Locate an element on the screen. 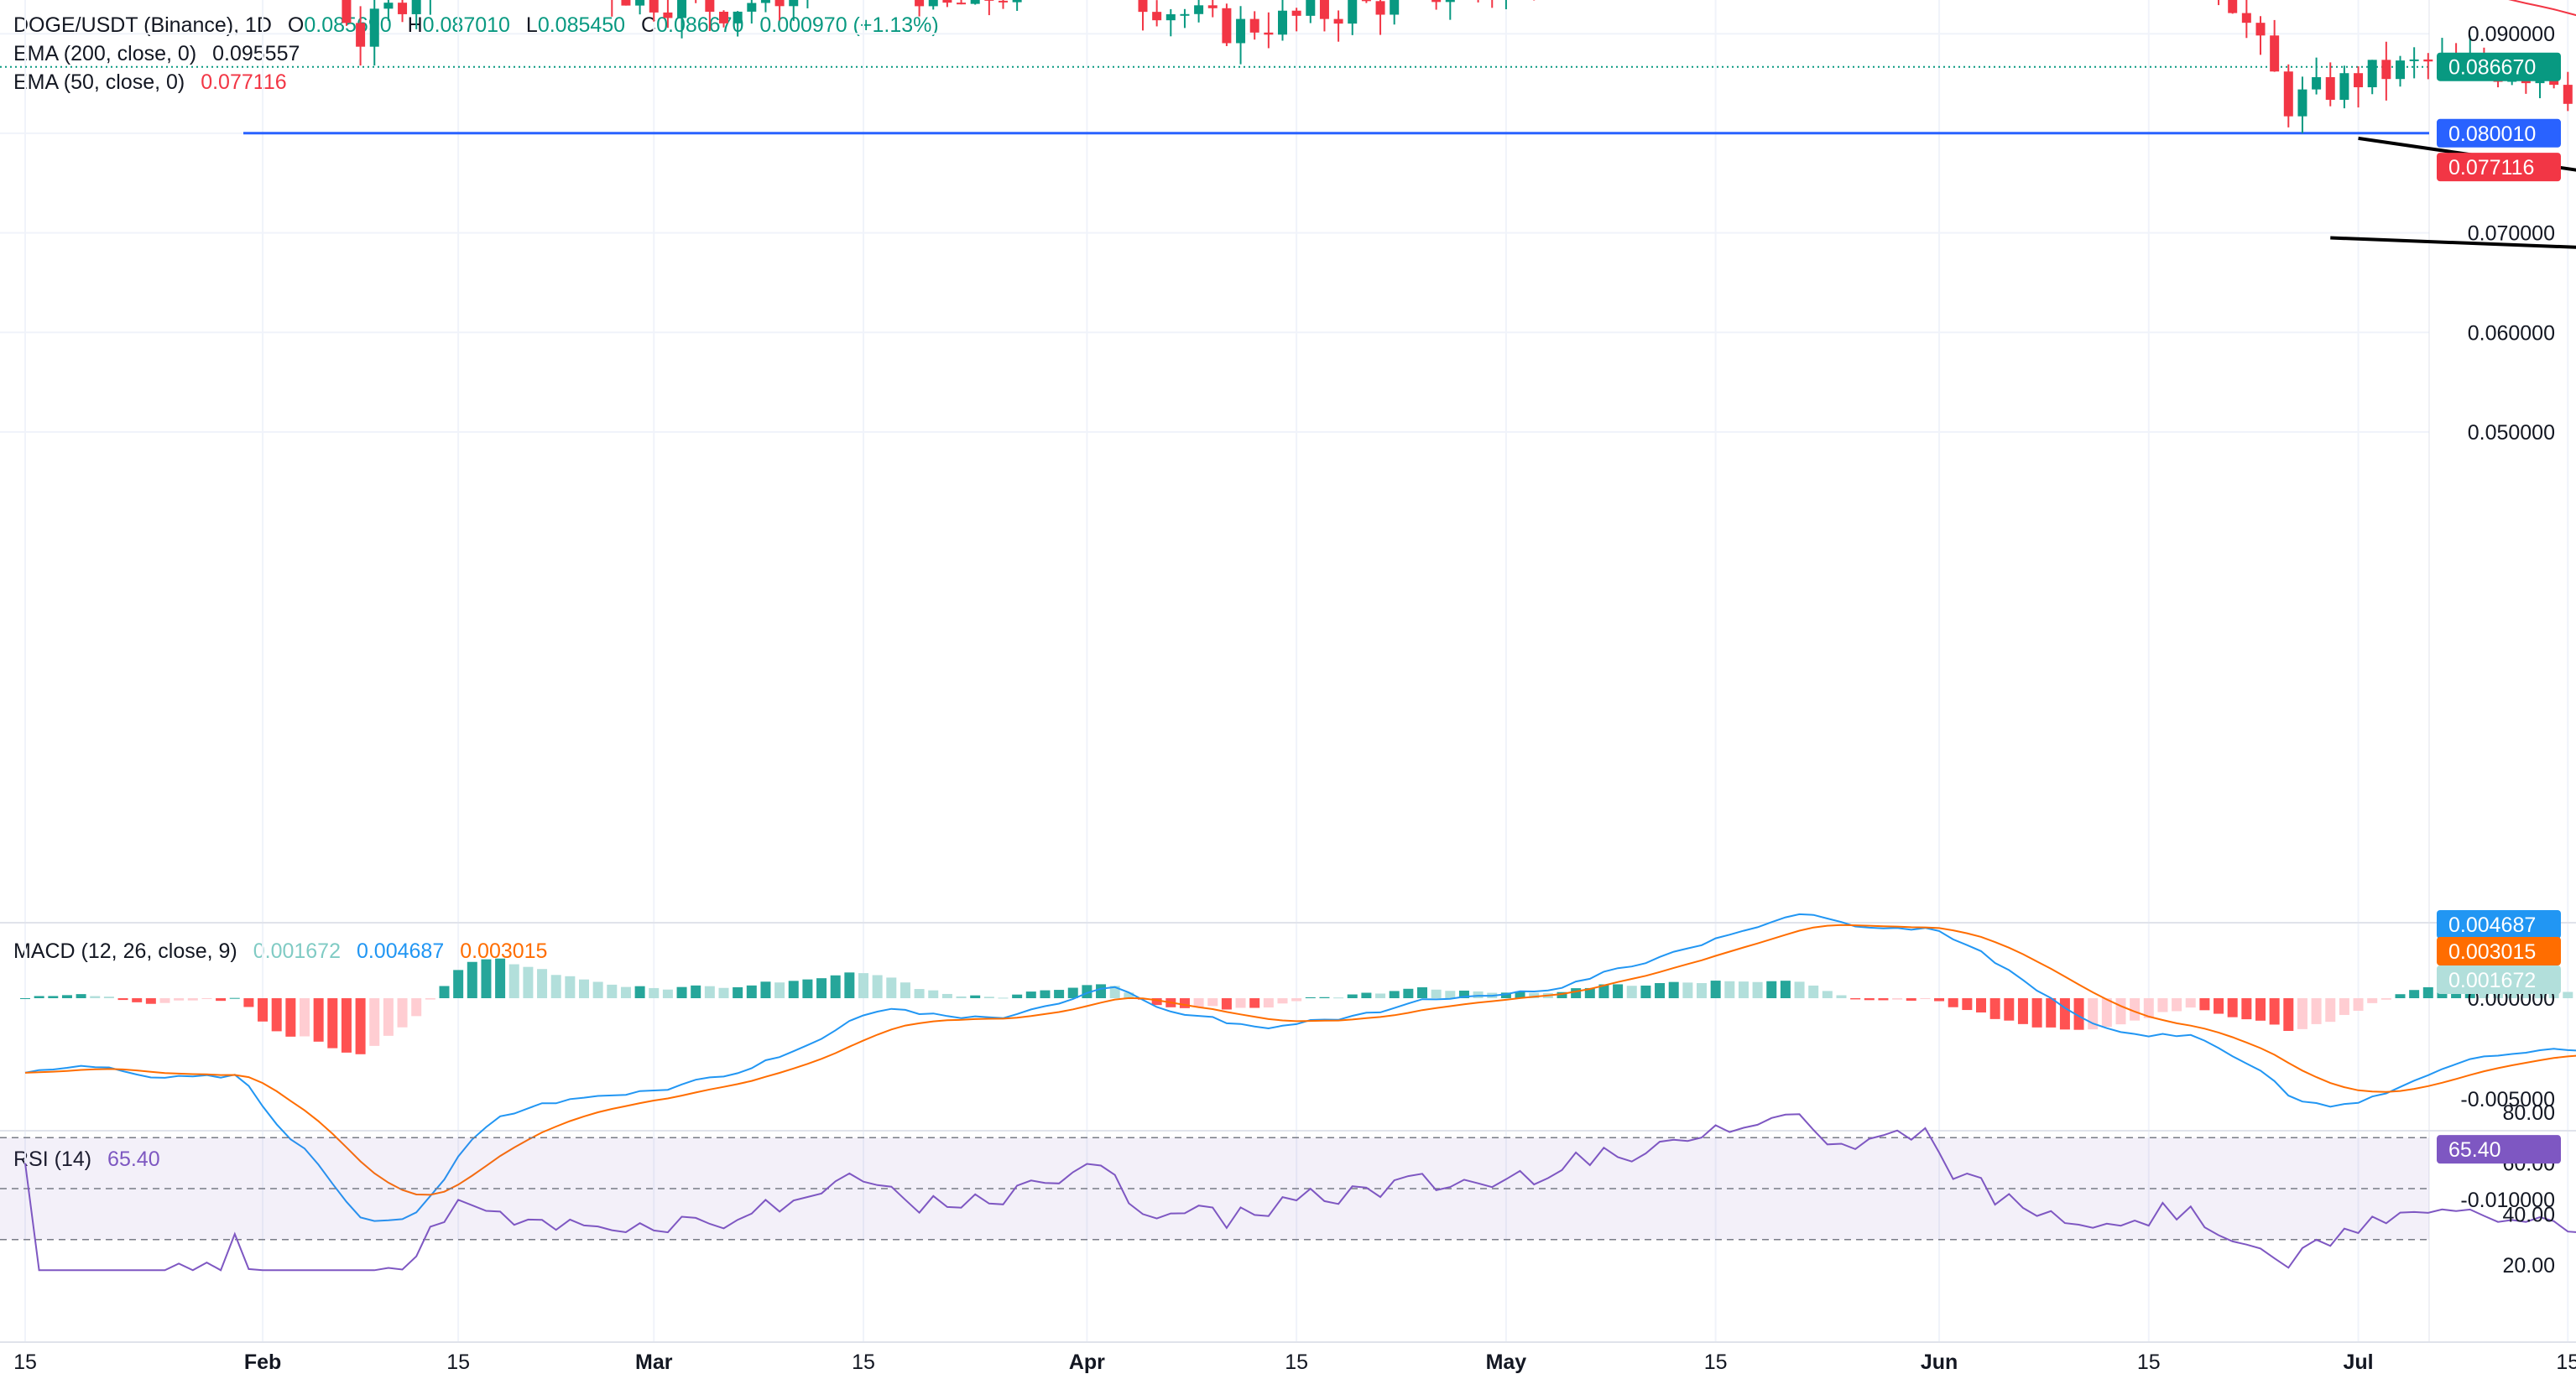 The image size is (2576, 1400). wedge-trendline is located at coordinates (2453, 242).